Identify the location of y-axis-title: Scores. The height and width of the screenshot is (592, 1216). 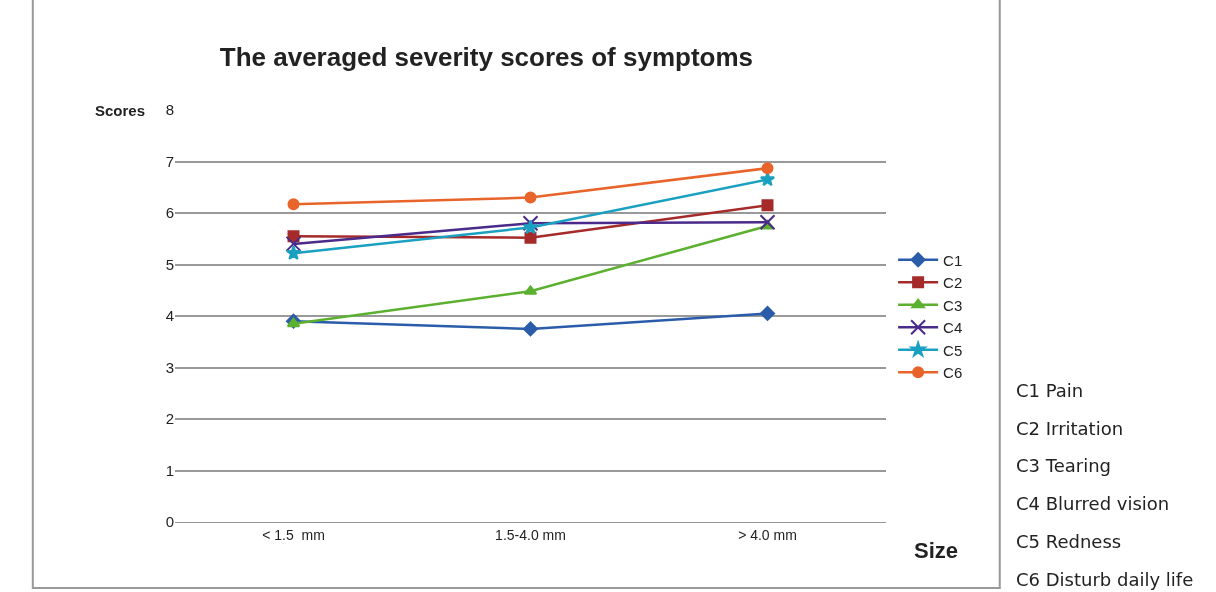
(120, 110).